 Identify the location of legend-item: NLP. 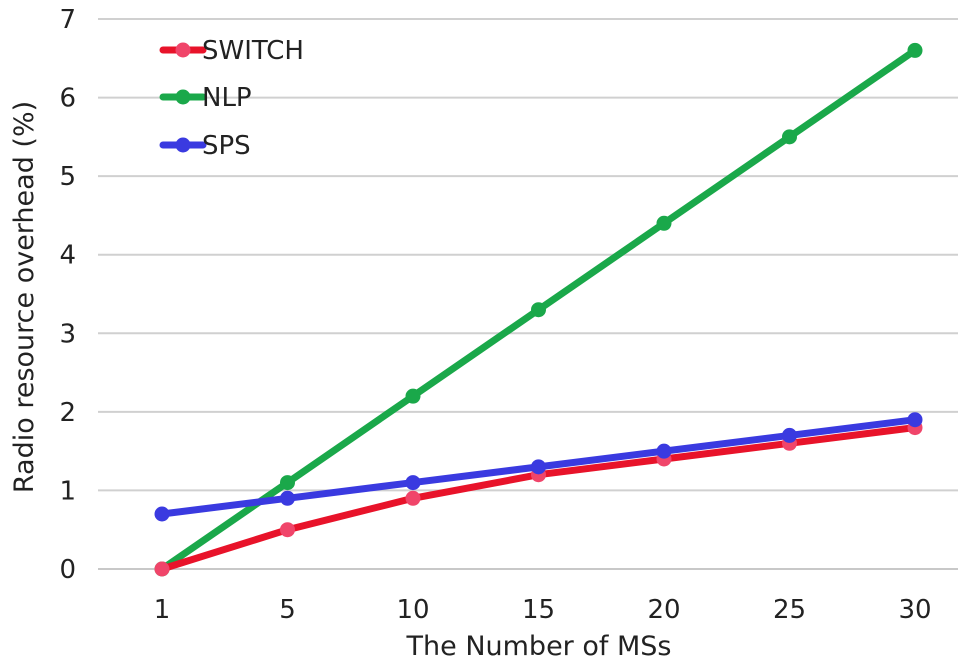
(205, 98).